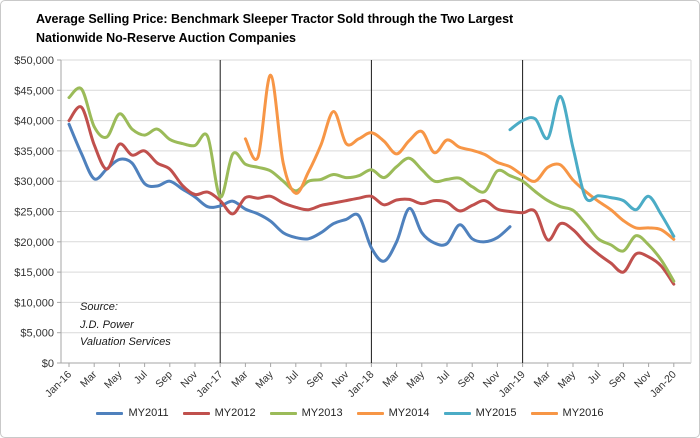 The image size is (700, 438). I want to click on y-tick-label: $25,000, so click(34, 213).